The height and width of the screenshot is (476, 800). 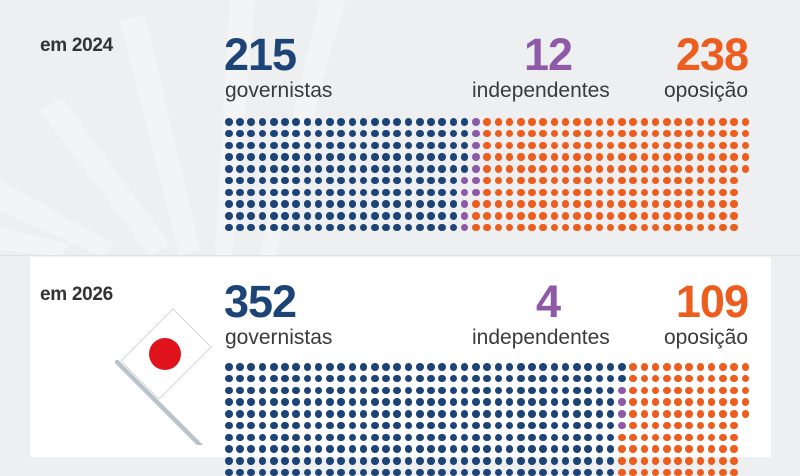 What do you see at coordinates (705, 337) in the screenshot?
I see `oposicao-label-2026: oposição` at bounding box center [705, 337].